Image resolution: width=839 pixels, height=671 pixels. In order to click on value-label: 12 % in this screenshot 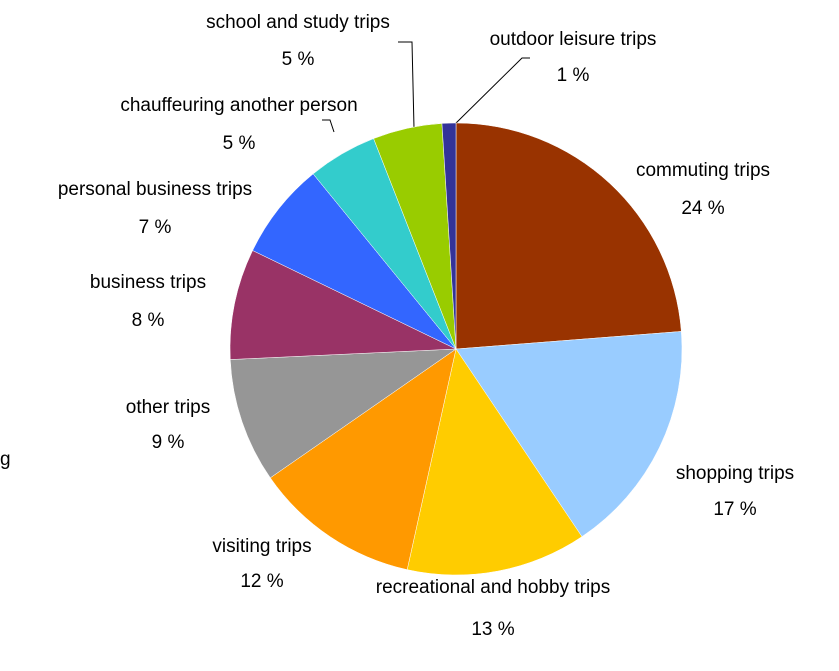, I will do `click(261, 581)`.